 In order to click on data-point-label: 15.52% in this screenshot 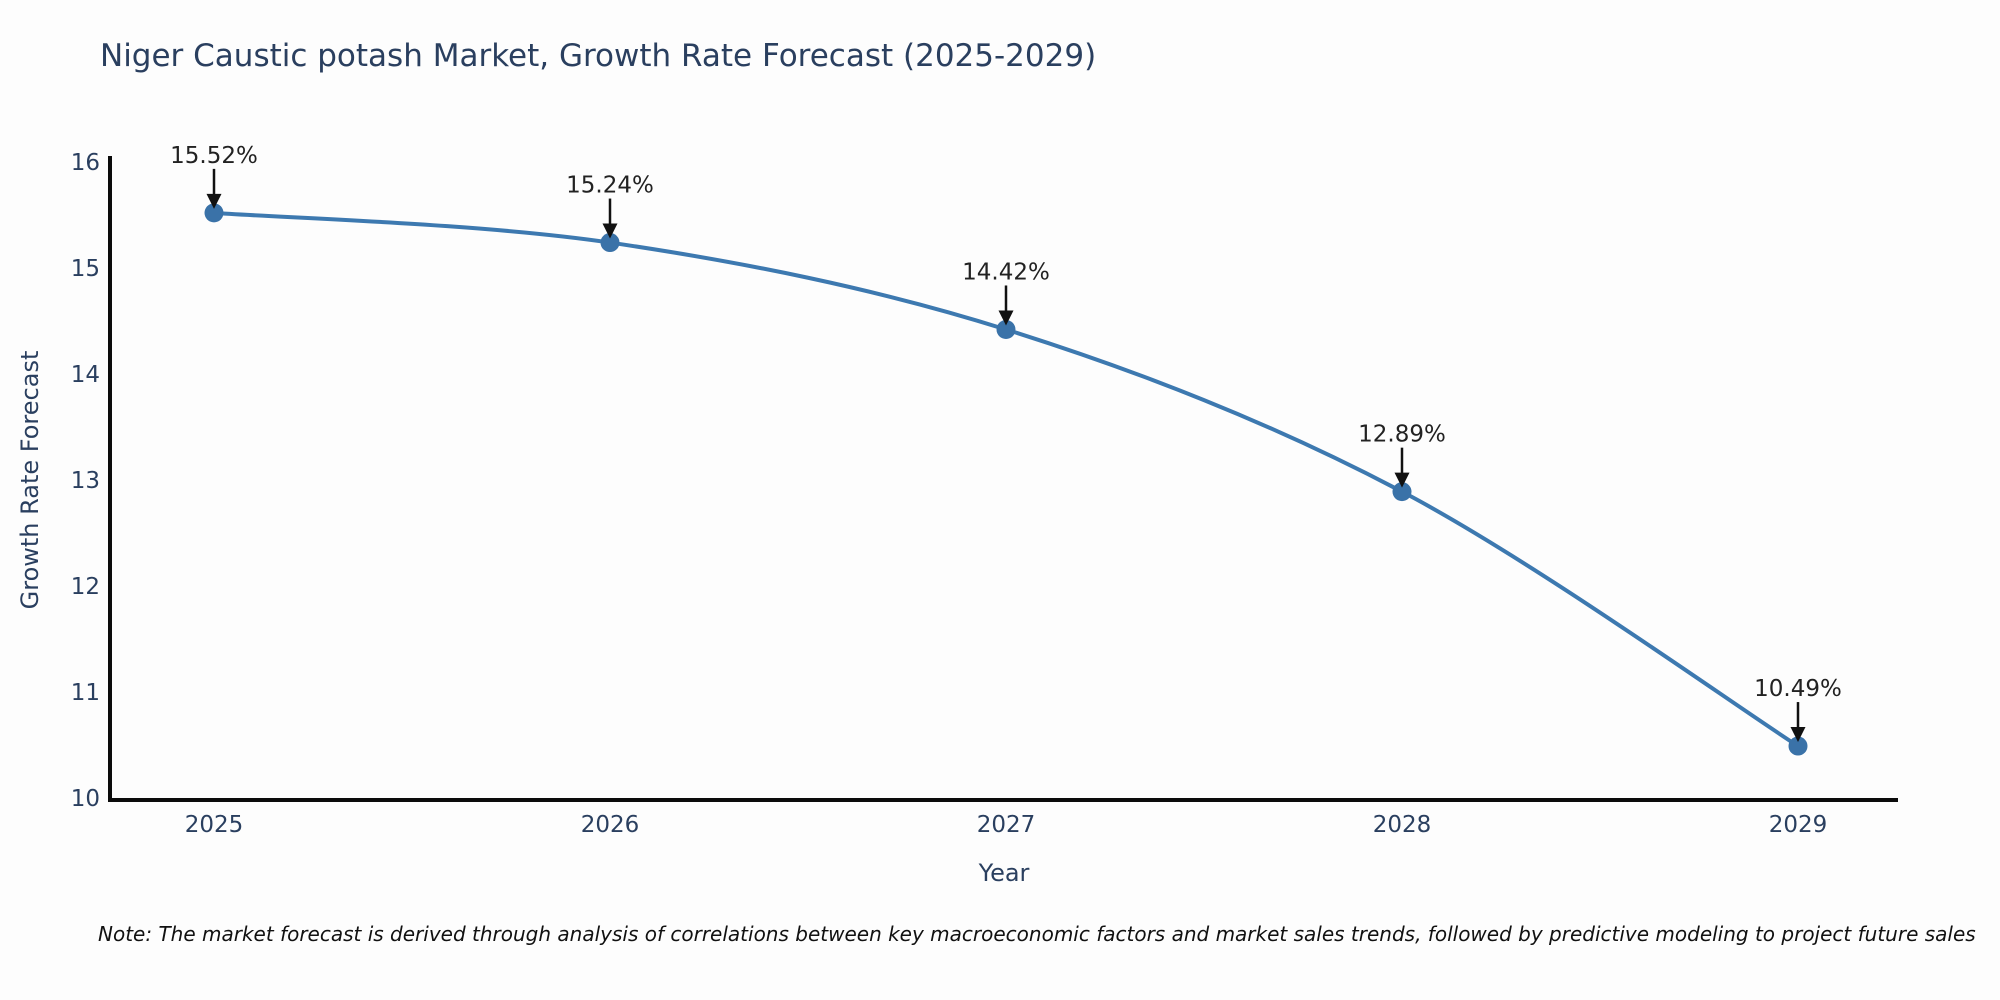, I will do `click(214, 156)`.